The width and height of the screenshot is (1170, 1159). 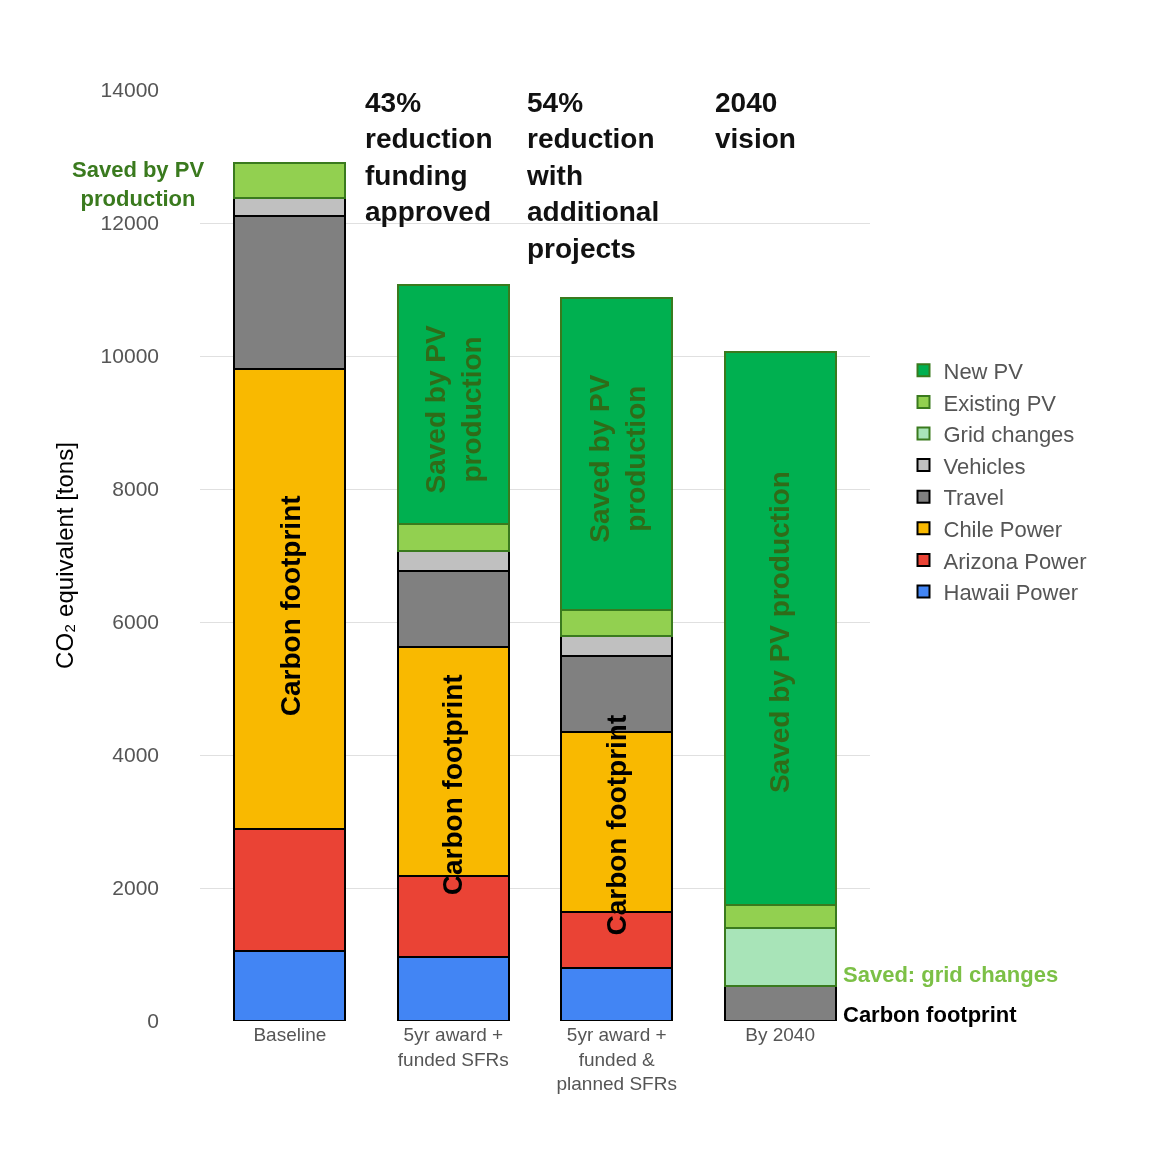 What do you see at coordinates (429, 157) in the screenshot?
I see `annotation: 43% reduction funding approved` at bounding box center [429, 157].